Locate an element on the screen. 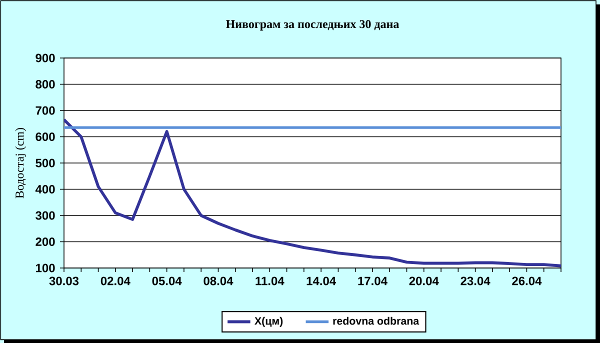  legend-label: redovna odbrana is located at coordinates (376, 320).